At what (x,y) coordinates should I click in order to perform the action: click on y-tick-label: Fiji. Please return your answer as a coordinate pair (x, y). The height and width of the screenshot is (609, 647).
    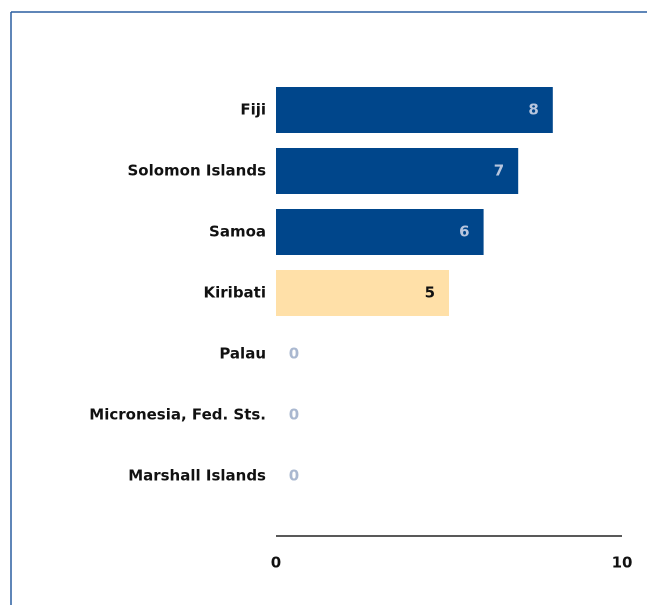
    Looking at the image, I should click on (253, 110).